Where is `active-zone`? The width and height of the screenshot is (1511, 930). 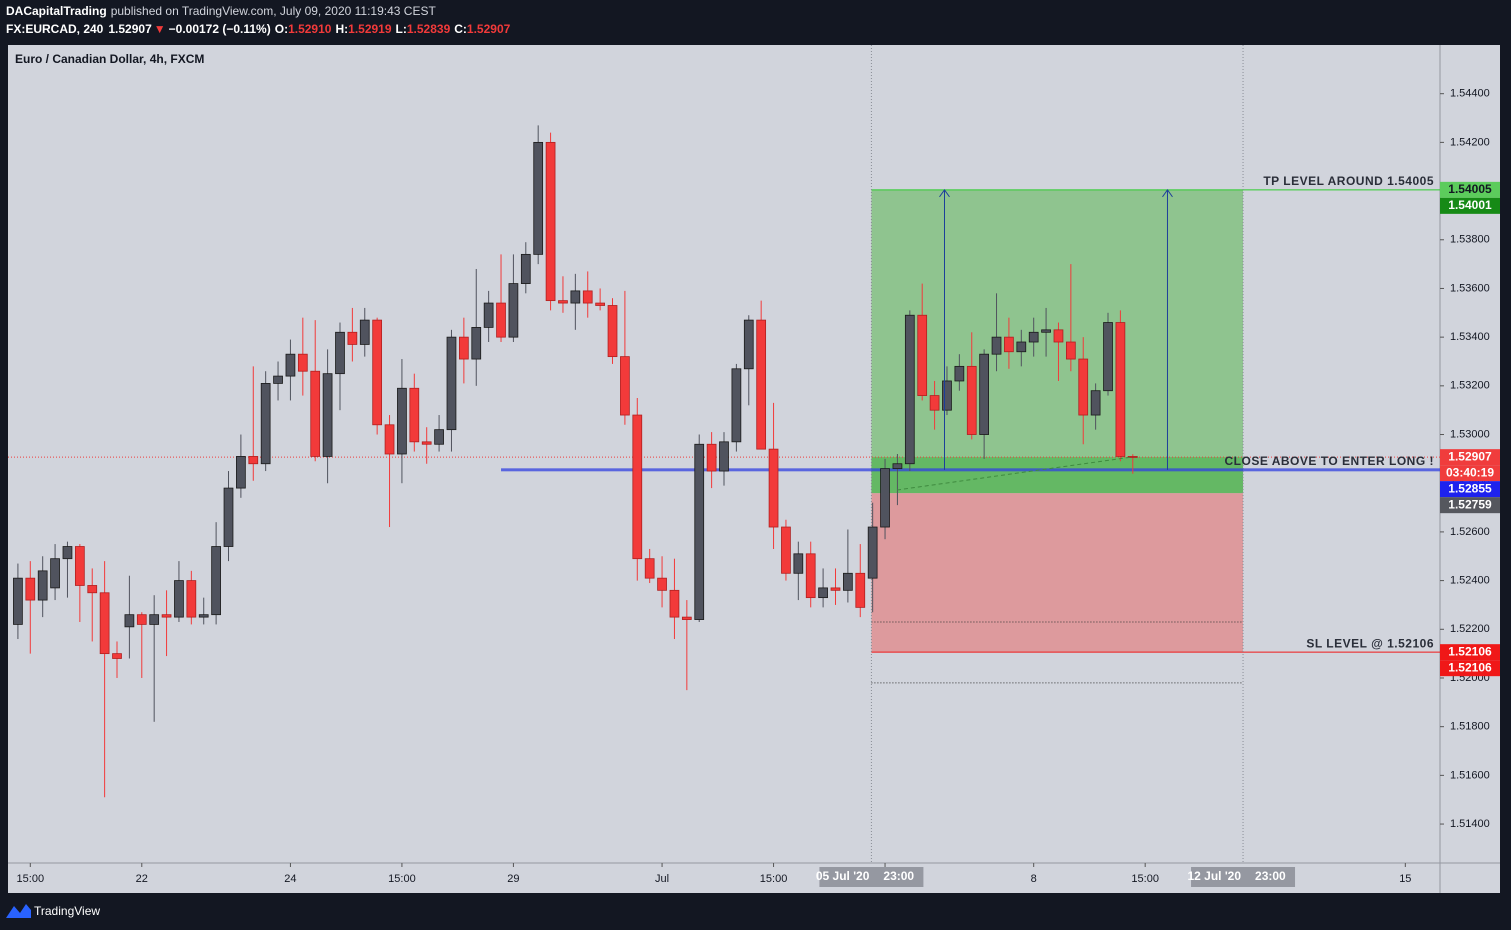
active-zone is located at coordinates (1057, 475).